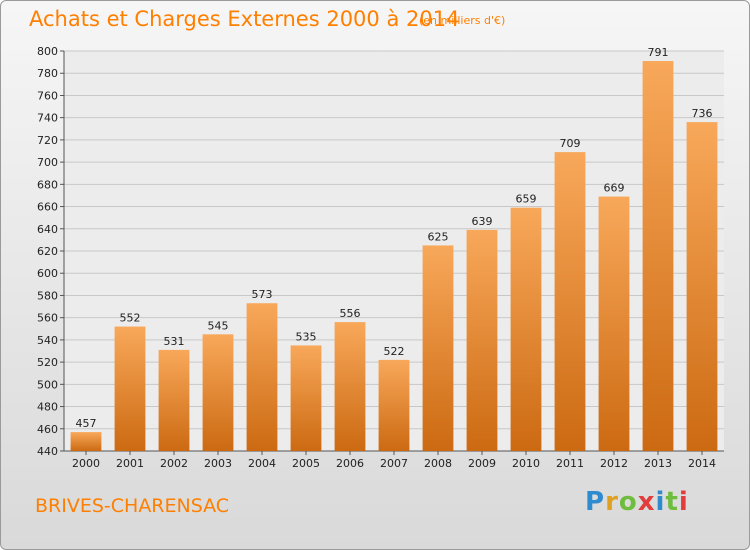 The image size is (750, 550). I want to click on value-label-2000: 457, so click(86, 423).